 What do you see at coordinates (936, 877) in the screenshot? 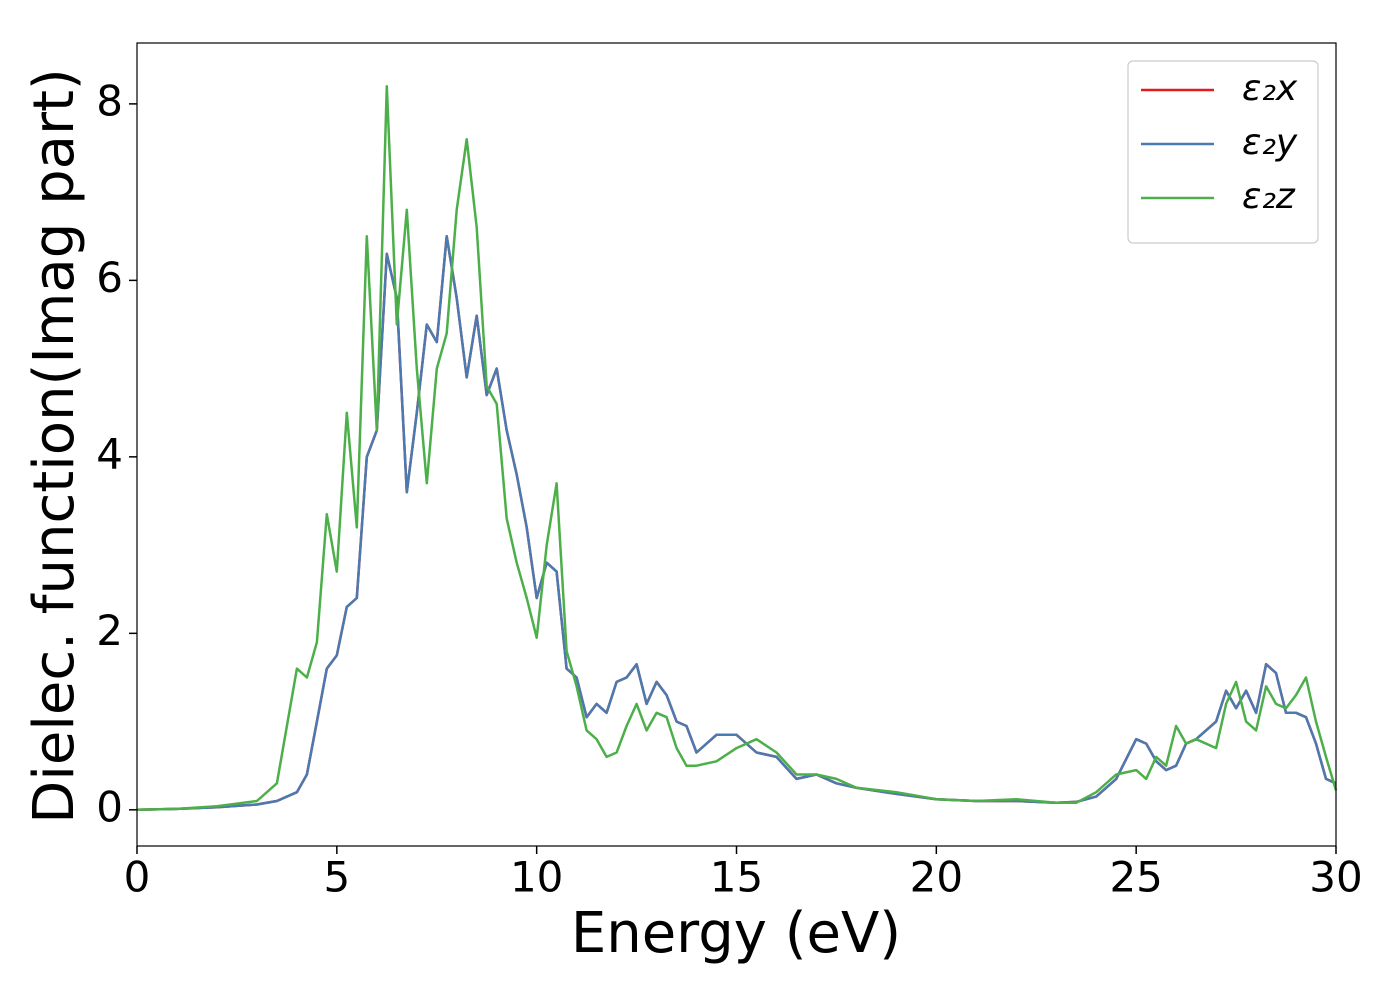
I see `x-tick-label: 20` at bounding box center [936, 877].